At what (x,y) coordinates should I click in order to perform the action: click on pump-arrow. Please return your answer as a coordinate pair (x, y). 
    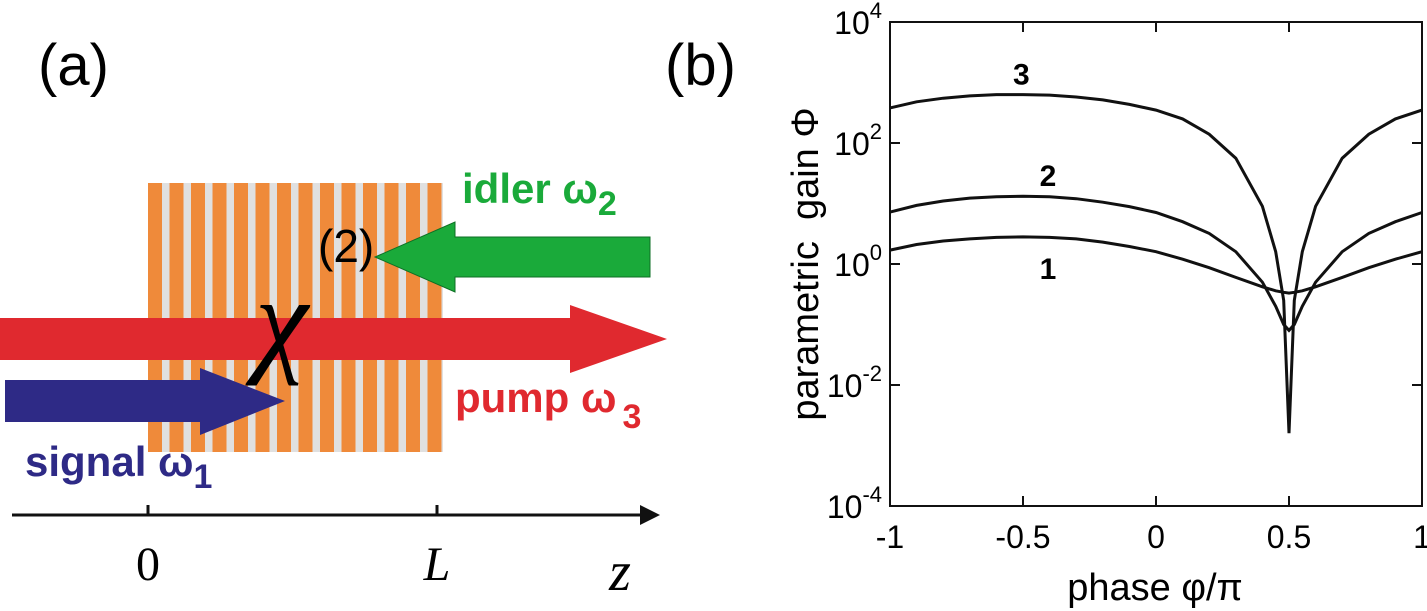
    Looking at the image, I should click on (333, 339).